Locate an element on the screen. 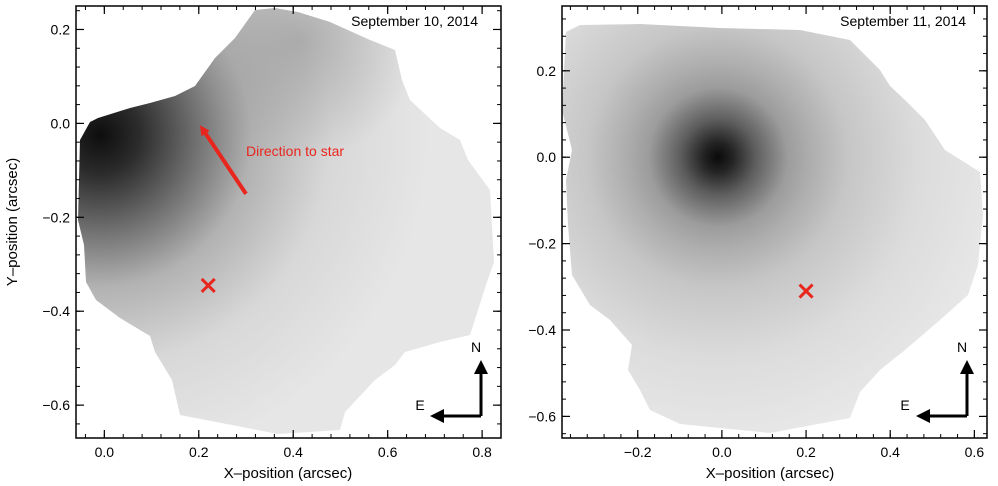 This screenshot has width=998, height=486. panel-title-sept11: September 11, 2014 is located at coordinates (903, 21).